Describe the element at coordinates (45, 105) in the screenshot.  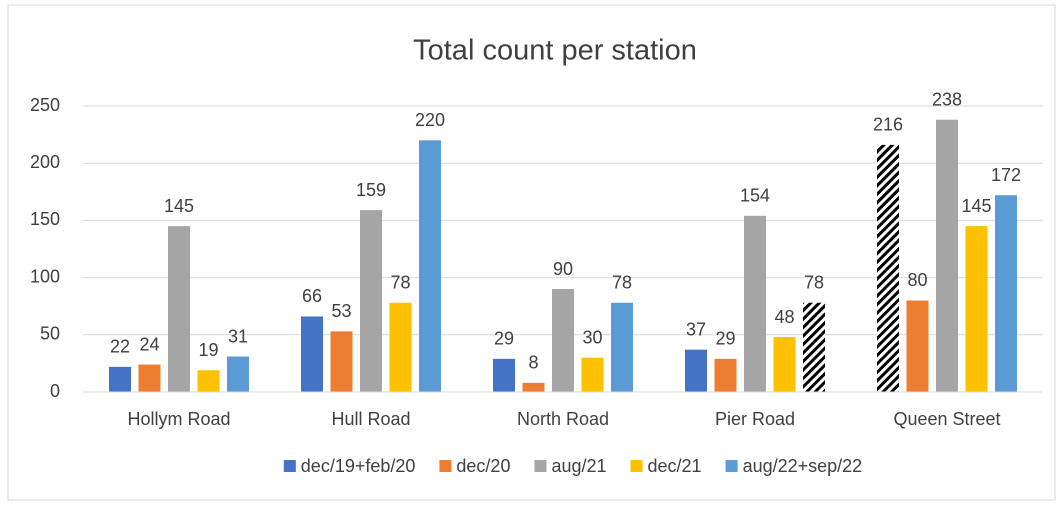
I see `y-tick-label: 250` at that location.